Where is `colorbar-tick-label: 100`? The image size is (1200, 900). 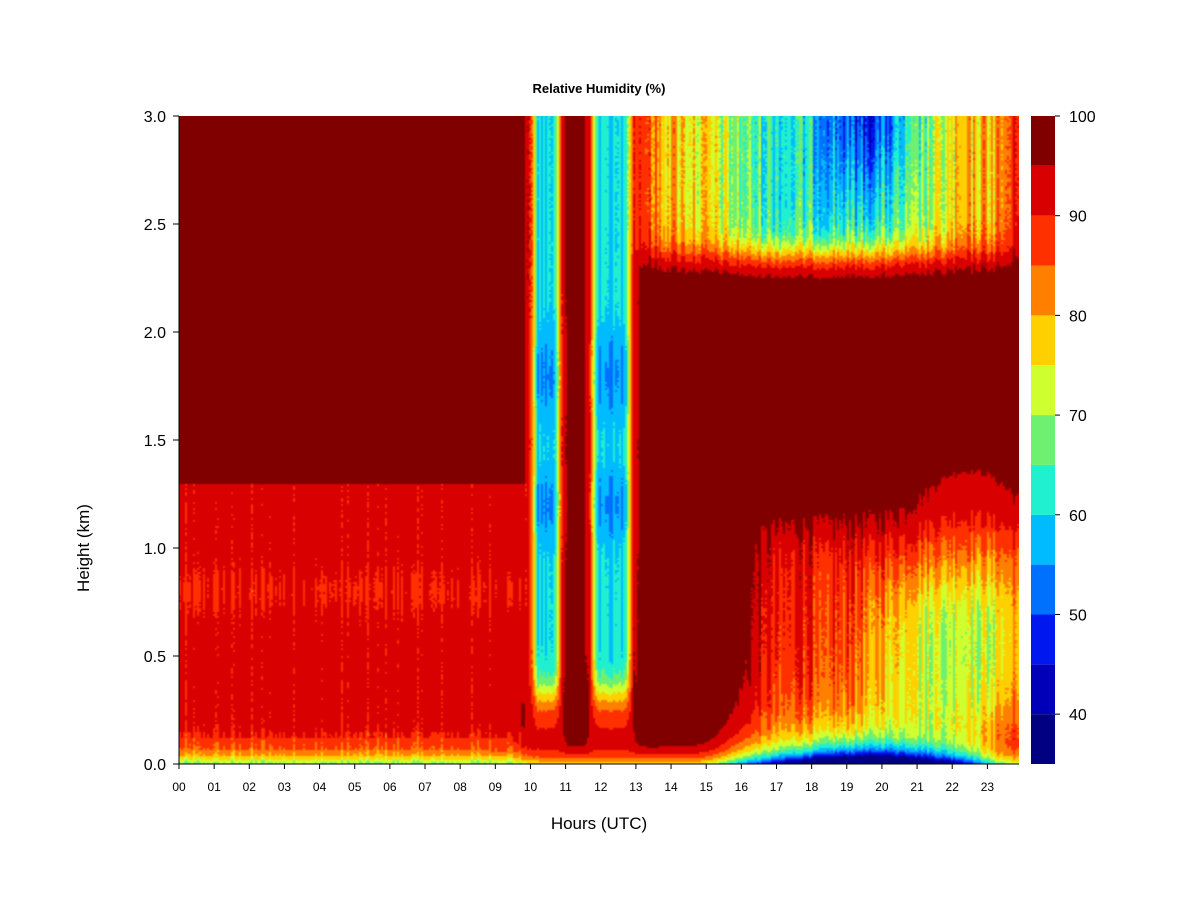 colorbar-tick-label: 100 is located at coordinates (1082, 117).